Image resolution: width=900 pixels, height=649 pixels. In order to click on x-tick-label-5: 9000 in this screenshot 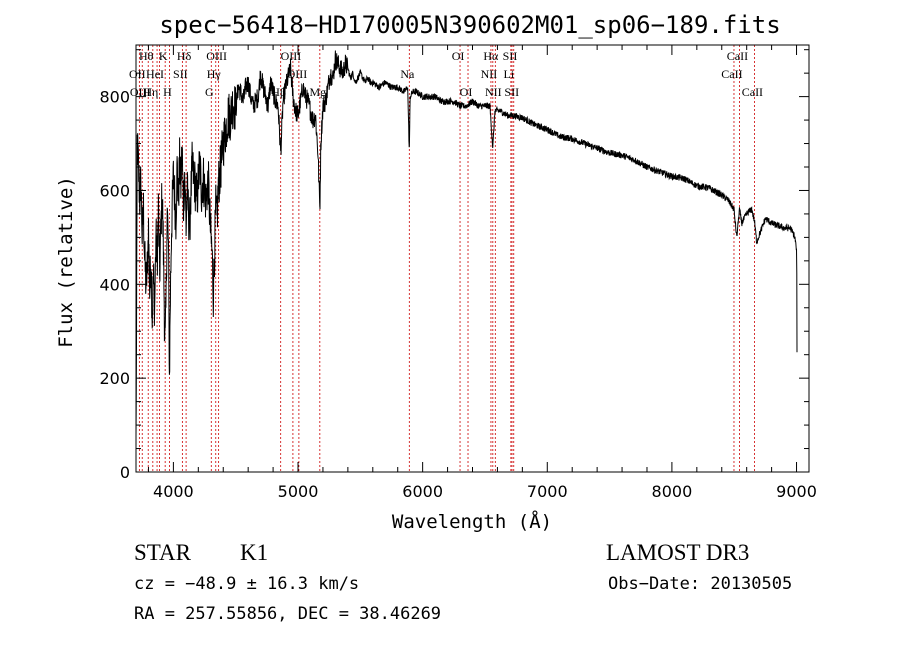, I will do `click(796, 491)`.